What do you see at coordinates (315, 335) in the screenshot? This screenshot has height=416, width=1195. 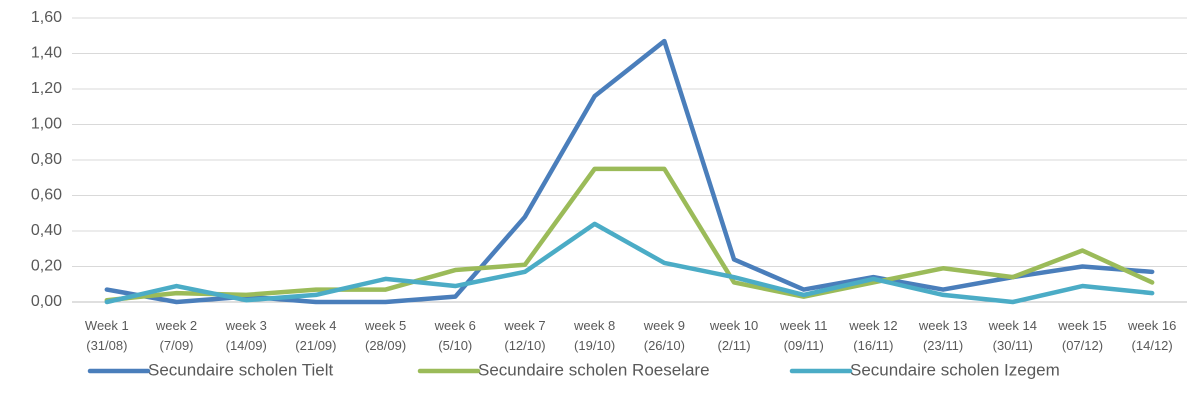 I see `x-tick-label: week 4 (21/09)` at bounding box center [315, 335].